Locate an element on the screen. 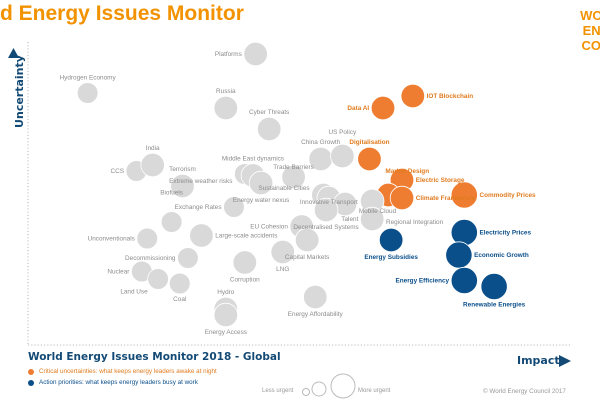 The image size is (600, 400). bubble-energy-subsidies is located at coordinates (391, 240).